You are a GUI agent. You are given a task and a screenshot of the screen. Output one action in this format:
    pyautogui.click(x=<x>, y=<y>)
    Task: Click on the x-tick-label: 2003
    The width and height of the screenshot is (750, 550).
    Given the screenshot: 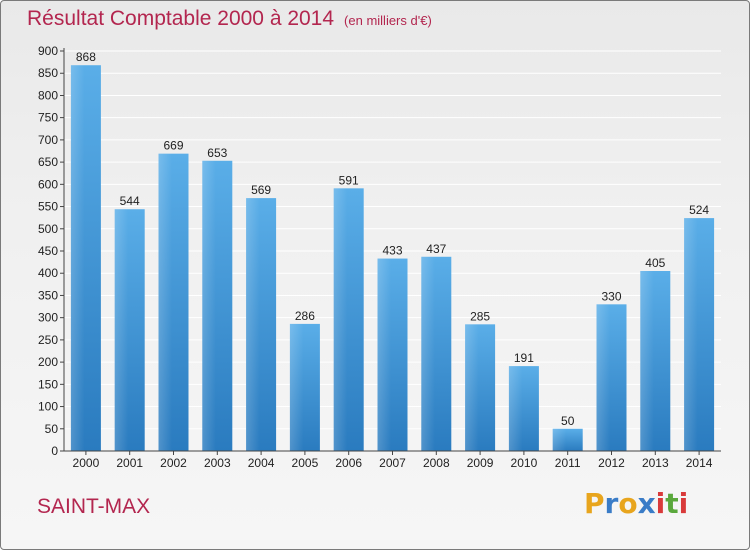 What is the action you would take?
    pyautogui.click(x=217, y=463)
    